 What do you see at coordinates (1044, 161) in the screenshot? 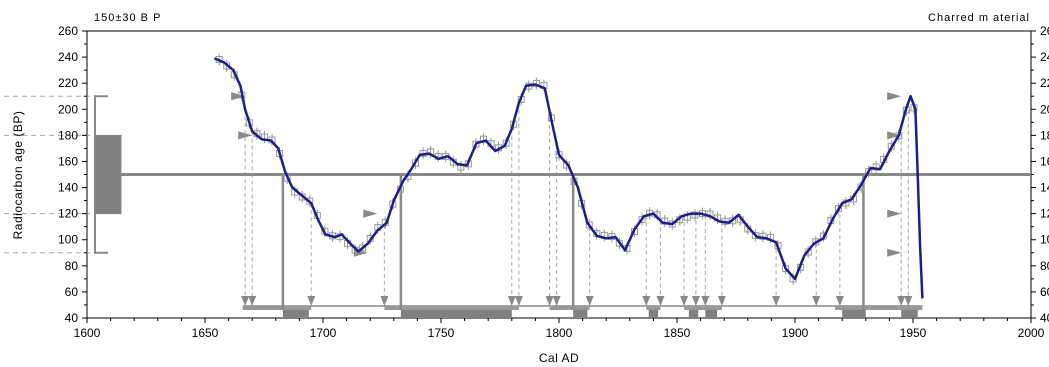
I see `y-tick-label-right-160: 160` at bounding box center [1044, 161].